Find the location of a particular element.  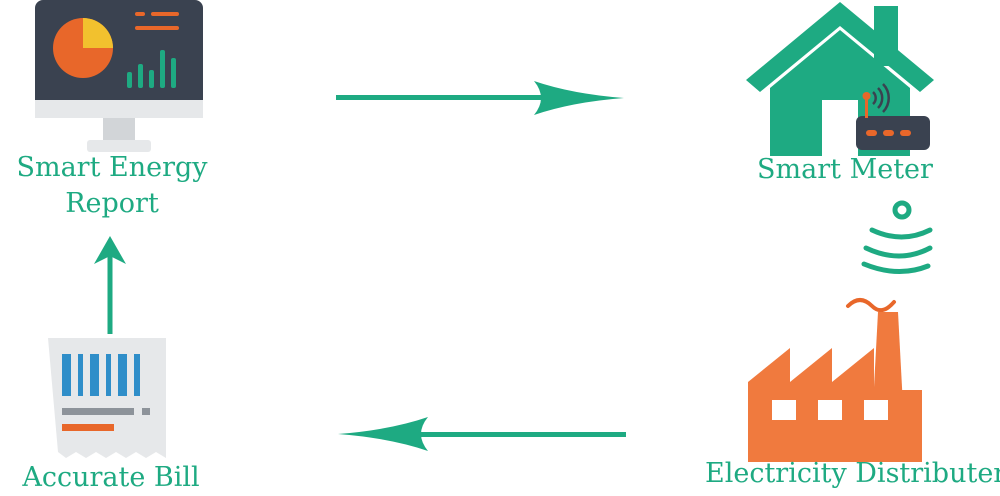

node-label-smart-energy-report: Smart Energy Report is located at coordinates (112, 186).